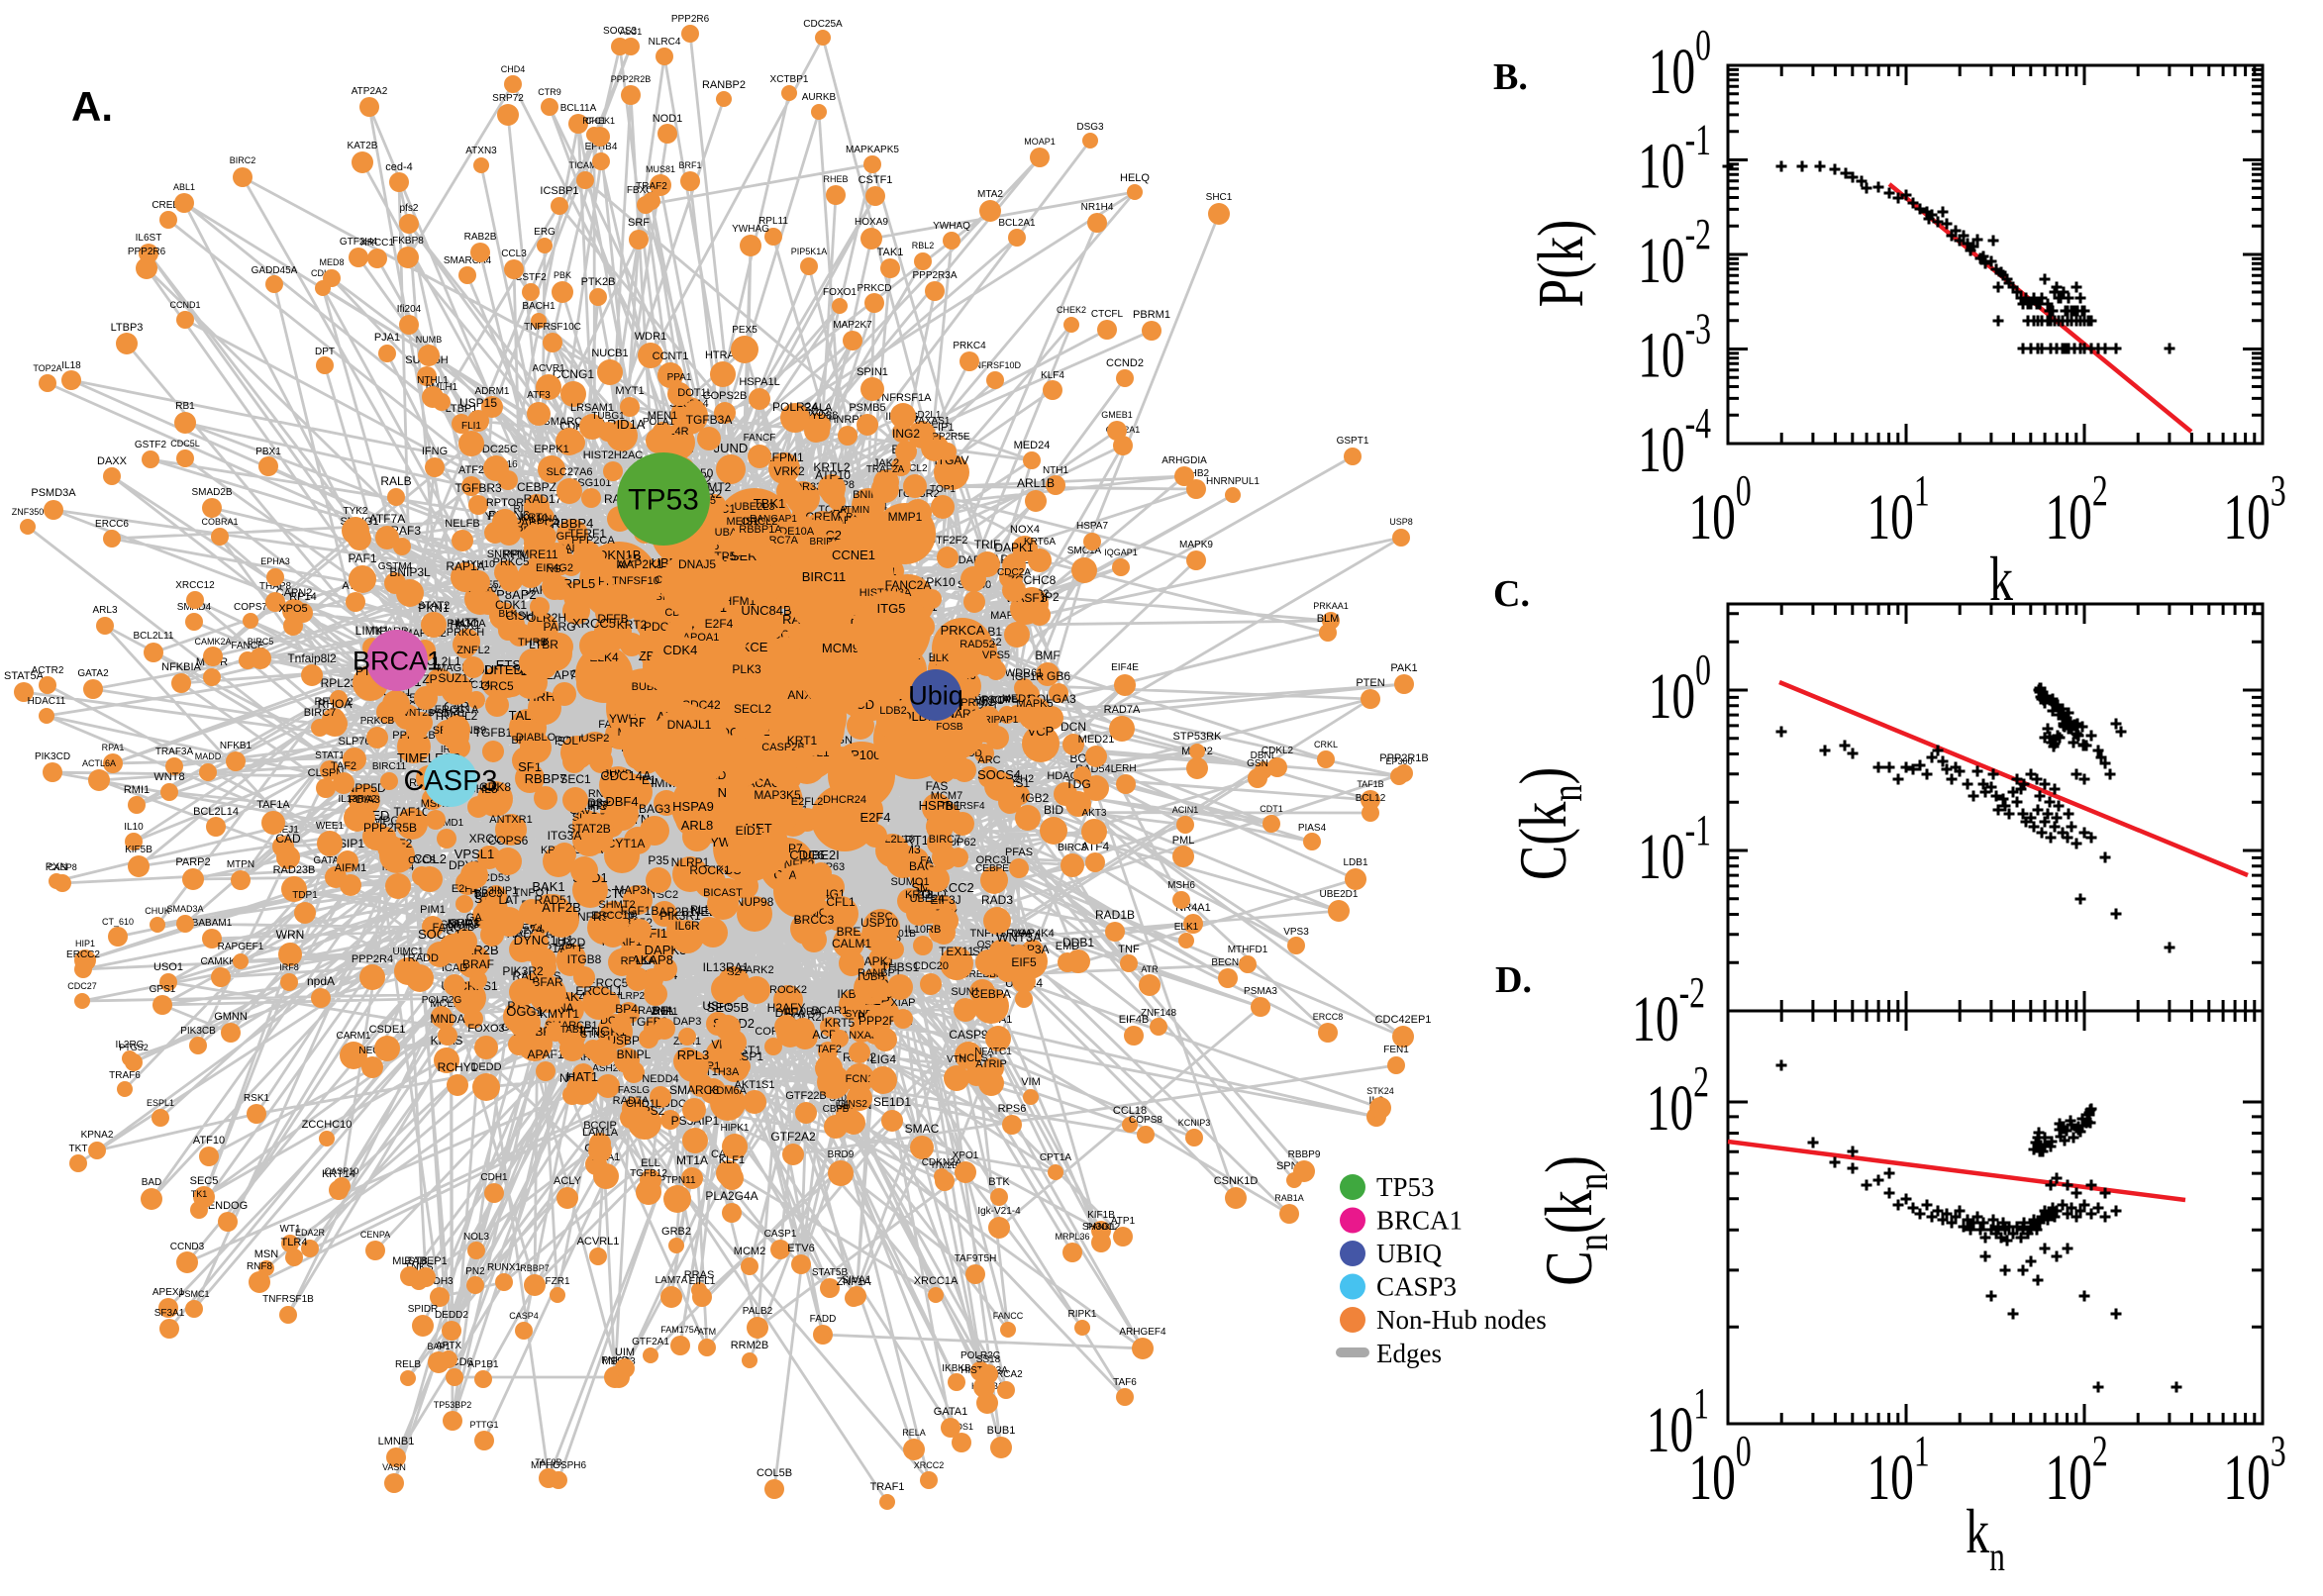  Describe the element at coordinates (600, 1126) in the screenshot. I see `svg-text: BCCIP` at that location.